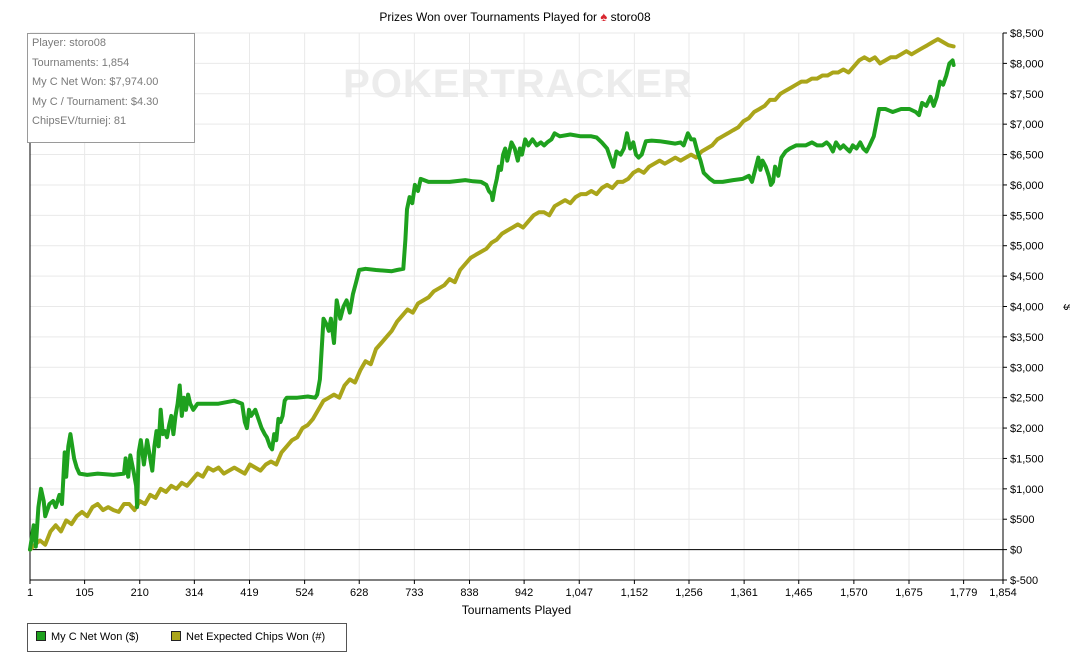 Image resolution: width=1070 pixels, height=663 pixels. I want to click on info-net-won: My C Net Won: $7,974.00, so click(95, 82).